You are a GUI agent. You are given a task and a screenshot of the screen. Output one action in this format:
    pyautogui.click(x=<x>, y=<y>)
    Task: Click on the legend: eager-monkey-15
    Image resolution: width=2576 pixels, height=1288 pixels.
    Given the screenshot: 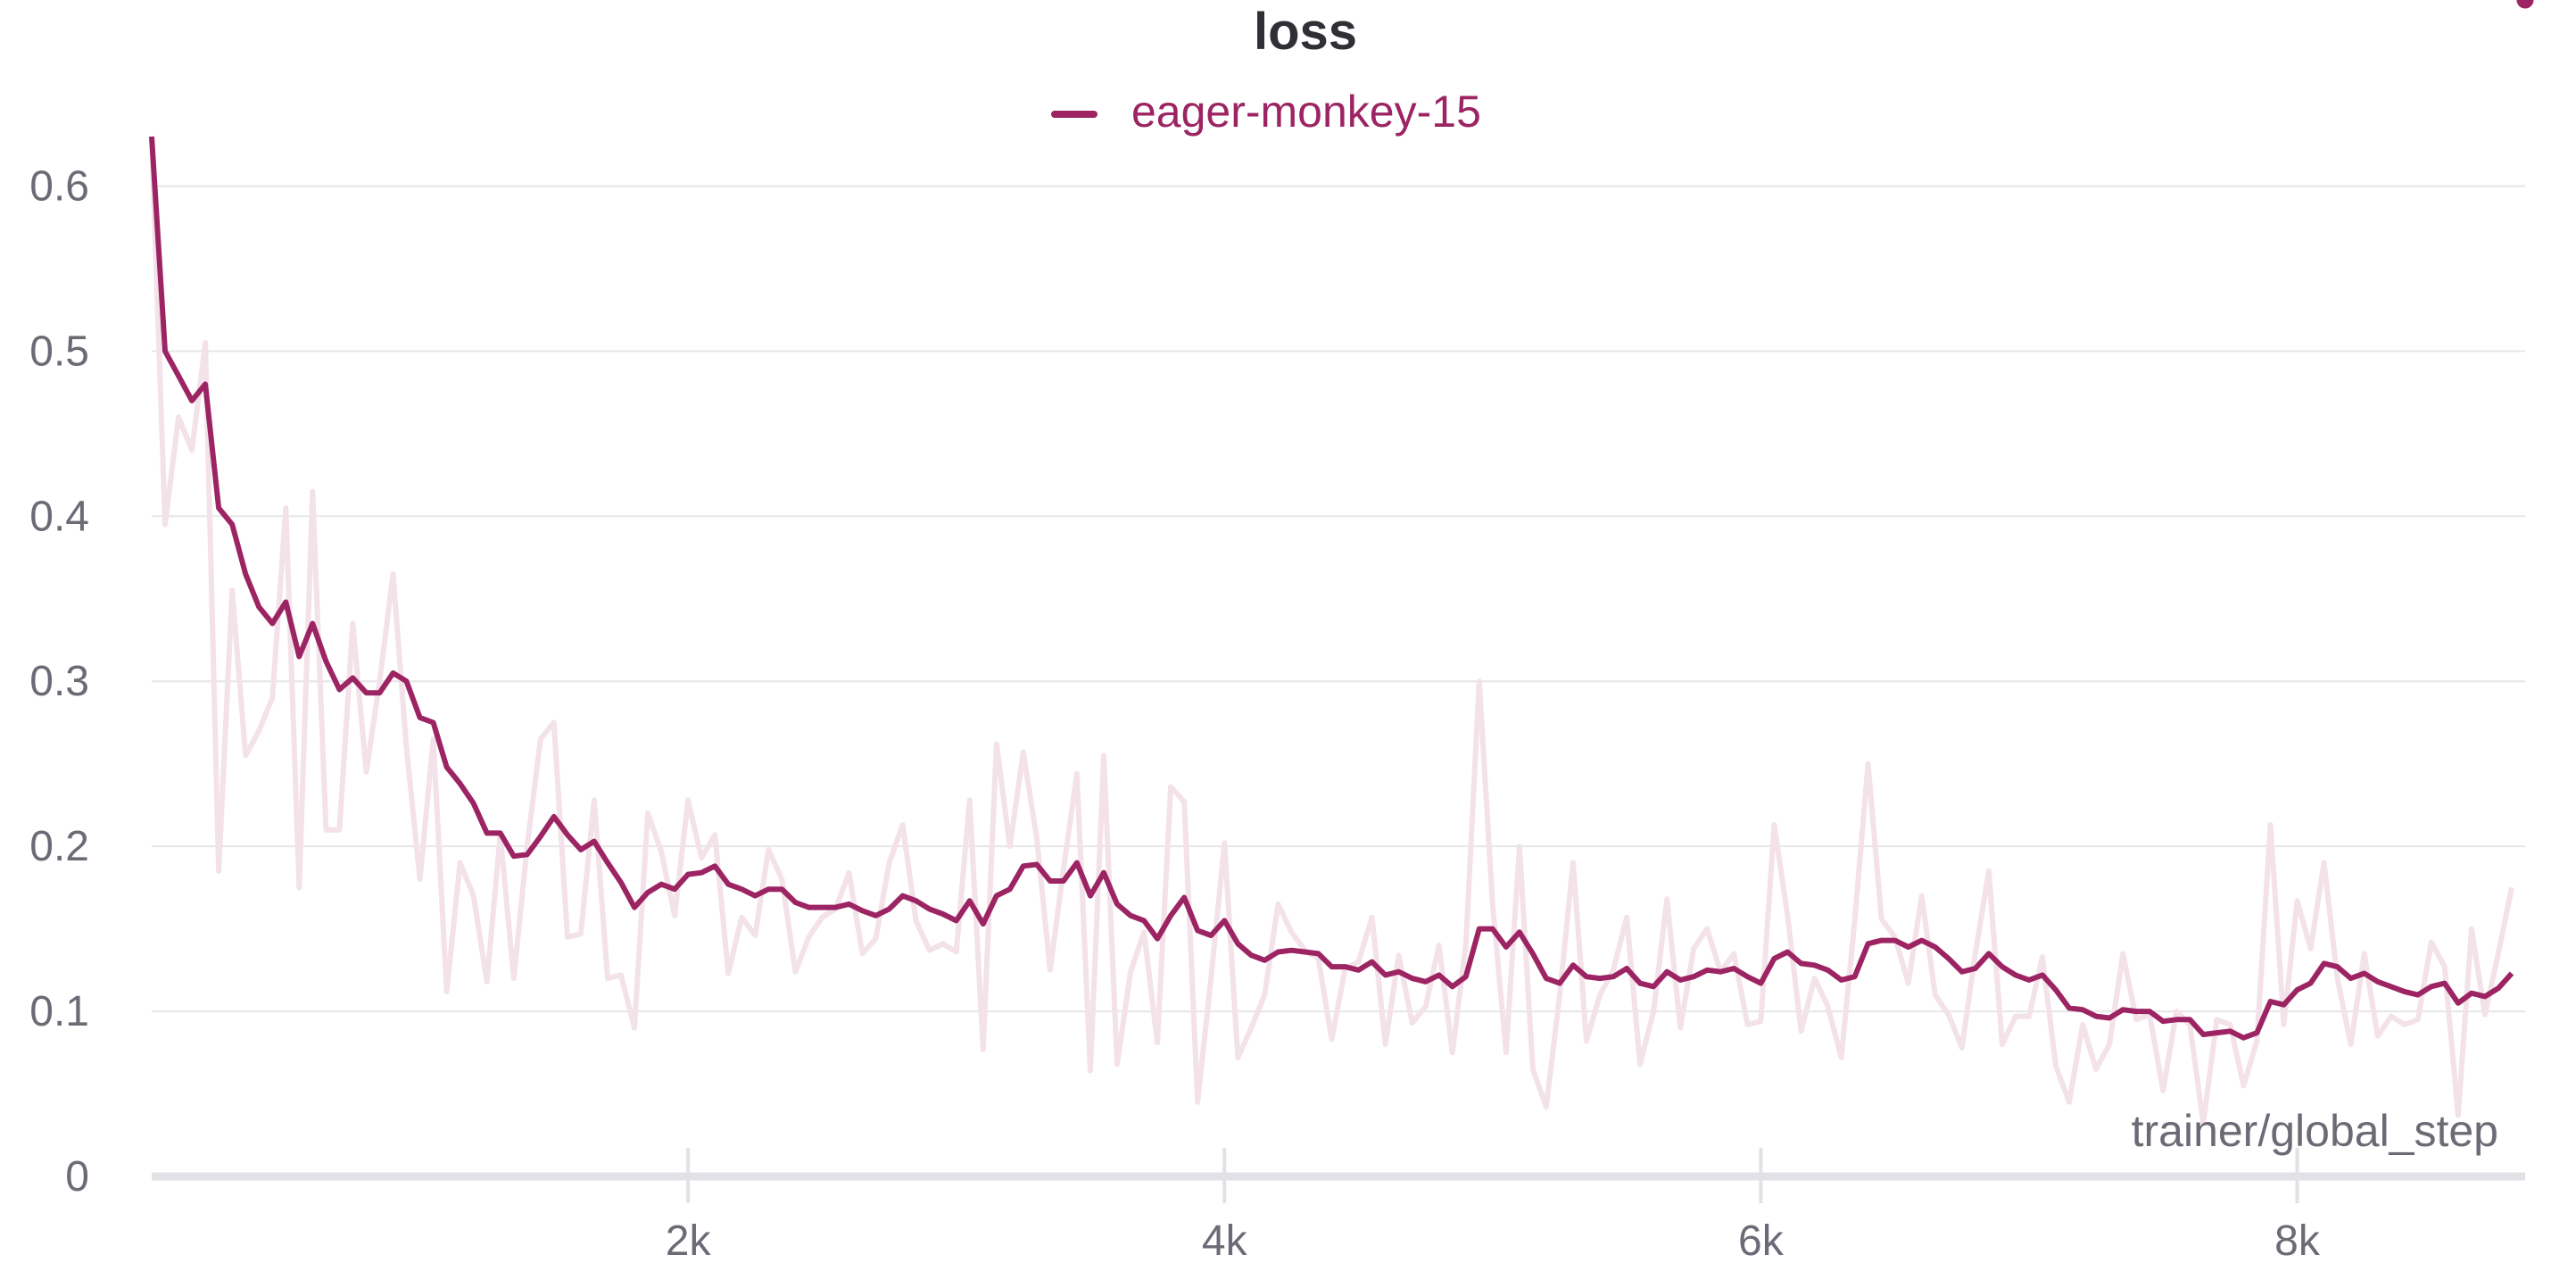 What is the action you would take?
    pyautogui.click(x=1266, y=112)
    